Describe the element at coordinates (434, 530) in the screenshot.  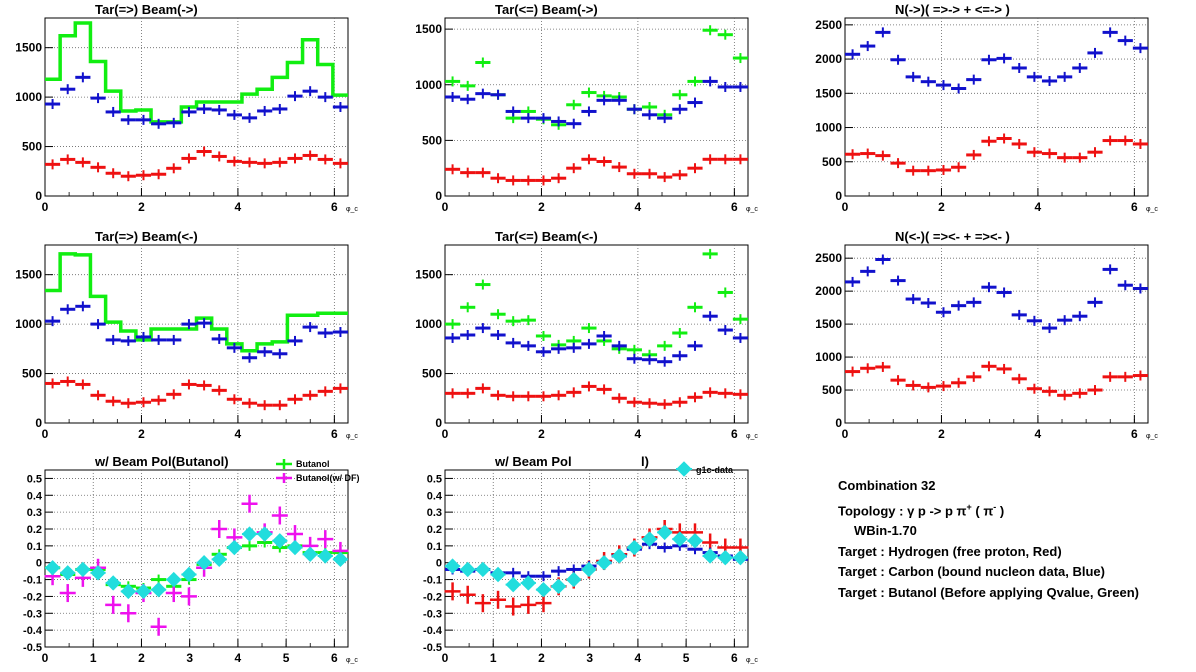
I see `y-tick-label: 0.2` at that location.